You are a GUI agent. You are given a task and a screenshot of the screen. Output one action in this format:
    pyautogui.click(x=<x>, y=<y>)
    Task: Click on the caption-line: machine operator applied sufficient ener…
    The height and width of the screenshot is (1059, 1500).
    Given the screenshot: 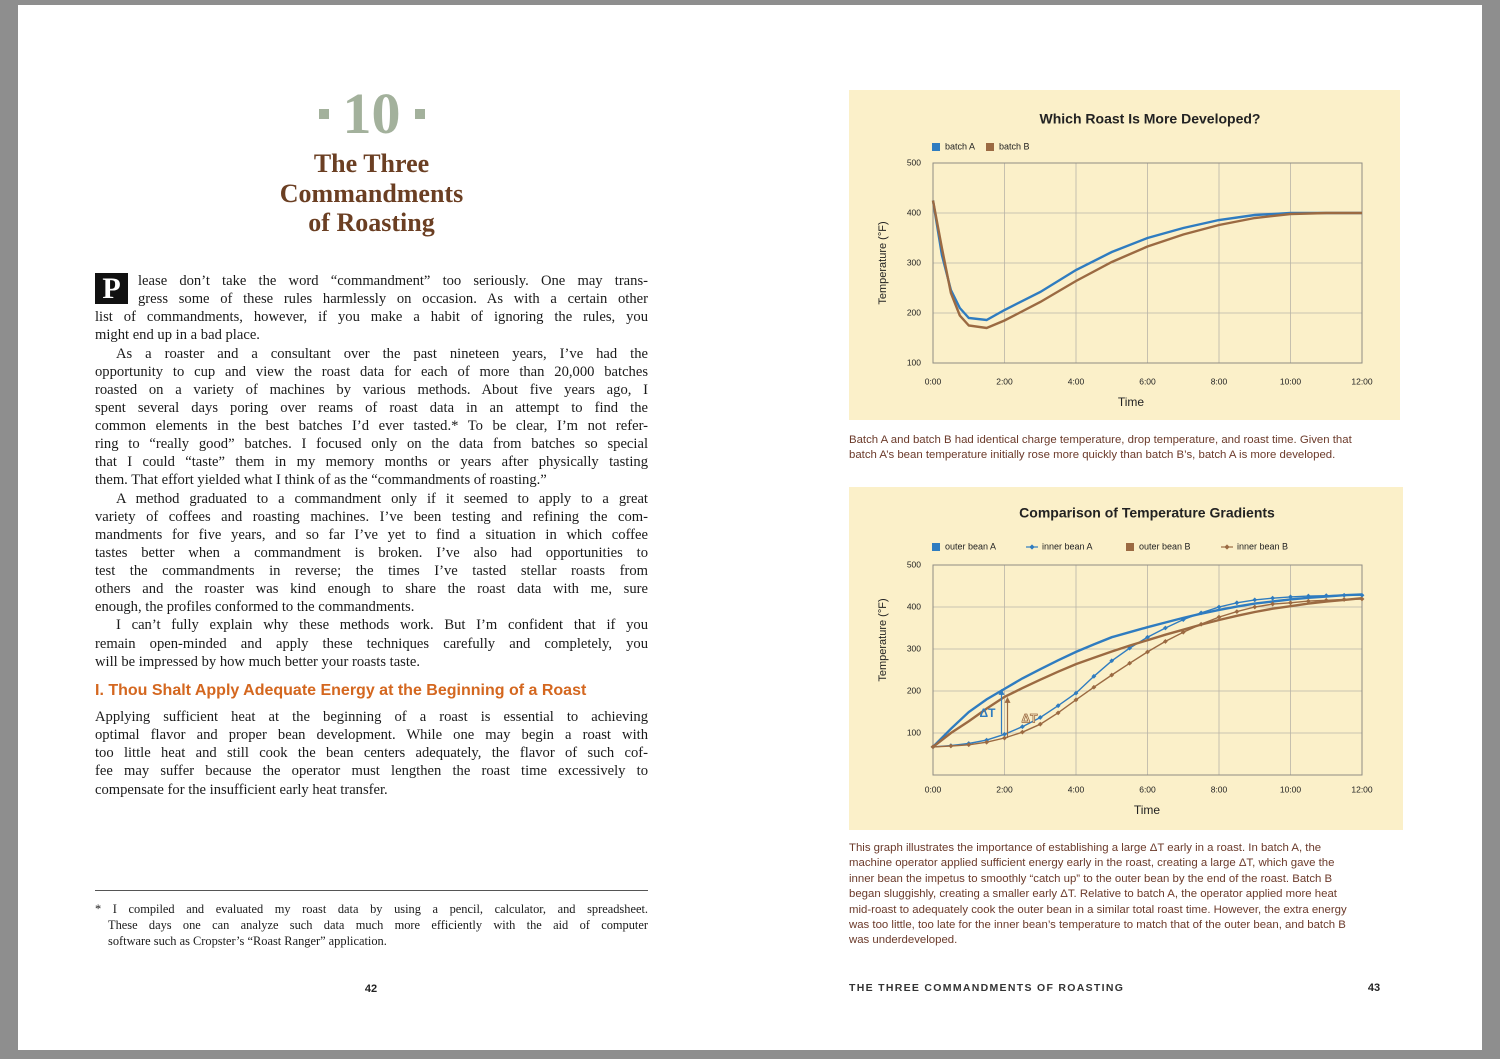 What is the action you would take?
    pyautogui.click(x=1092, y=863)
    